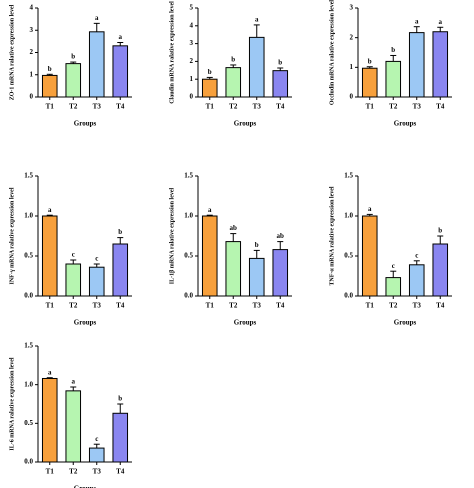  Describe the element at coordinates (281, 236) in the screenshot. I see `significance-letter: ab` at that location.